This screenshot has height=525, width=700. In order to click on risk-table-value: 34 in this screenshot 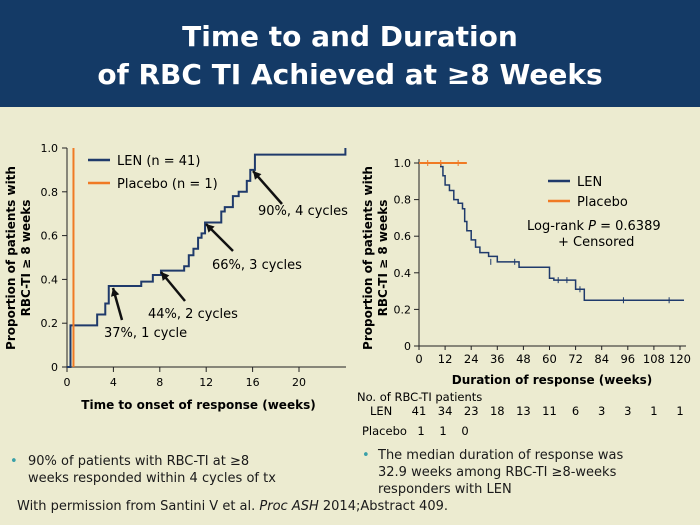, I will do `click(445, 411)`.